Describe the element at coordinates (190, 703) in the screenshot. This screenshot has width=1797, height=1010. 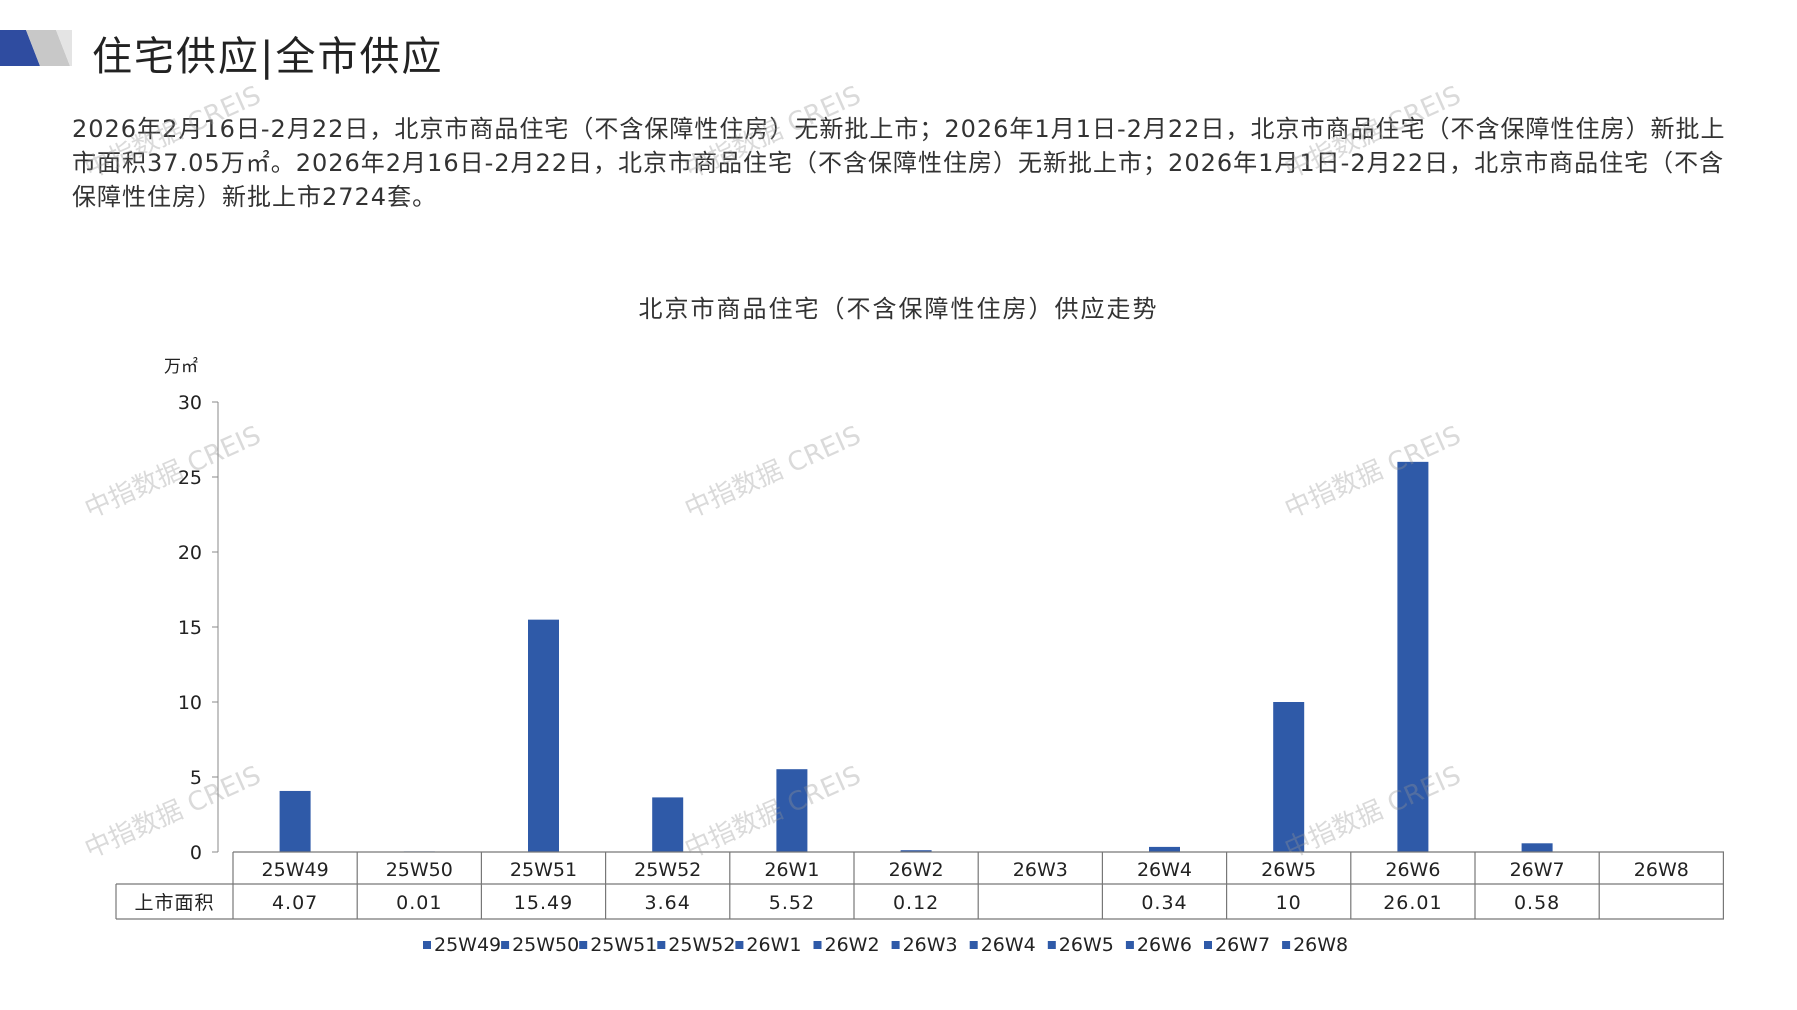
I see `y-tick-label: 10` at that location.